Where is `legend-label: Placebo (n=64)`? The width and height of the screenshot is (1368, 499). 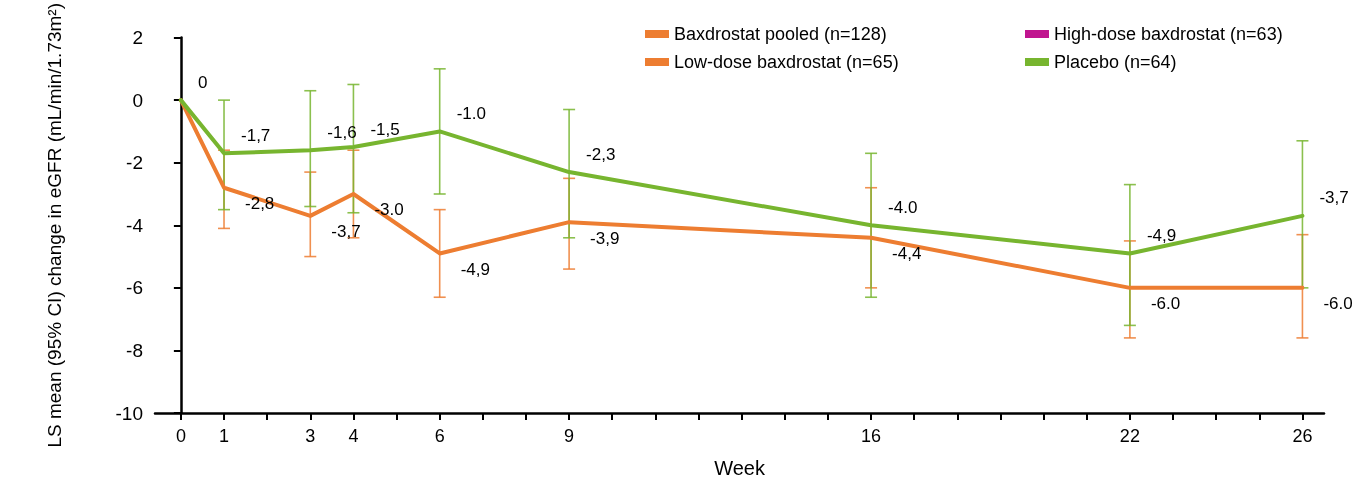 legend-label: Placebo (n=64) is located at coordinates (1115, 62).